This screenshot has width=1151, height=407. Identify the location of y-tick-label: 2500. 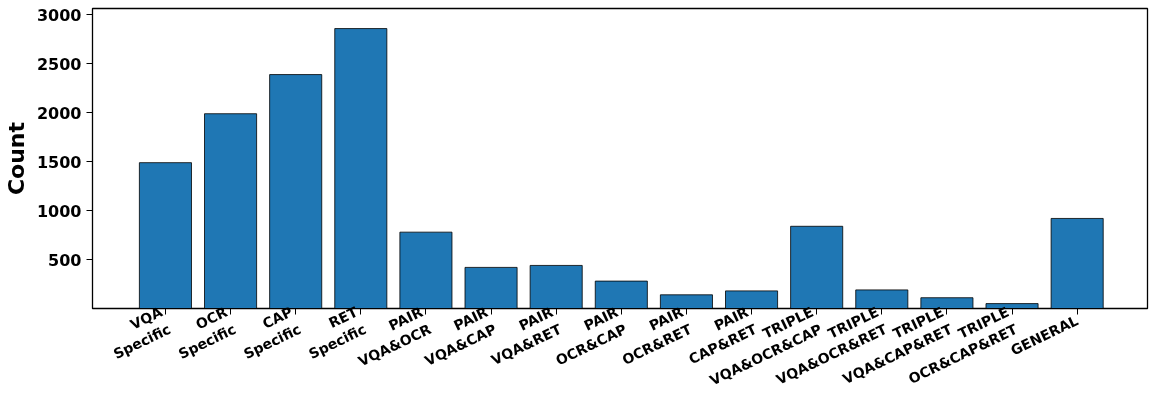
(59, 64).